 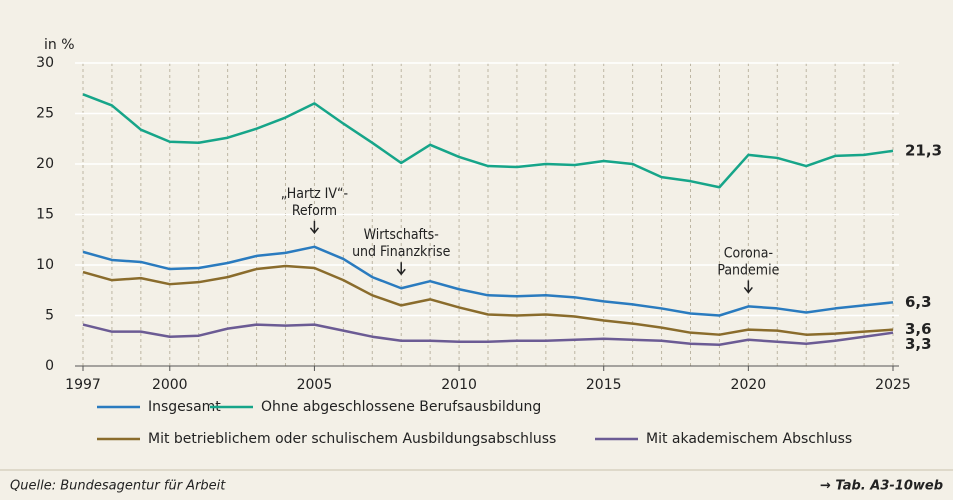 What do you see at coordinates (401, 407) in the screenshot?
I see `legend-label: Ohne abgeschlossene Berufsausbildung` at bounding box center [401, 407].